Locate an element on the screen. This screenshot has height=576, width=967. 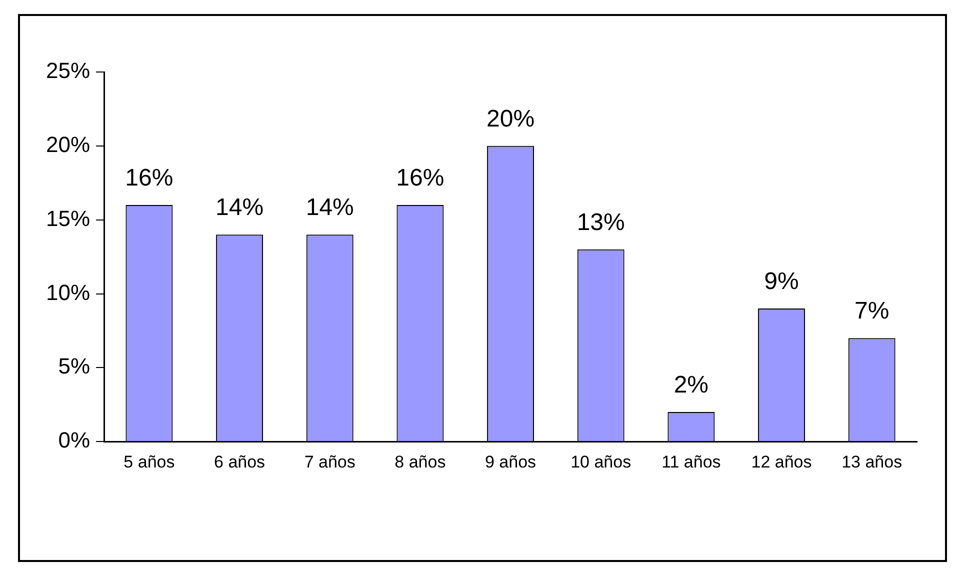
y-tick-label: 25% is located at coordinates (68, 71).